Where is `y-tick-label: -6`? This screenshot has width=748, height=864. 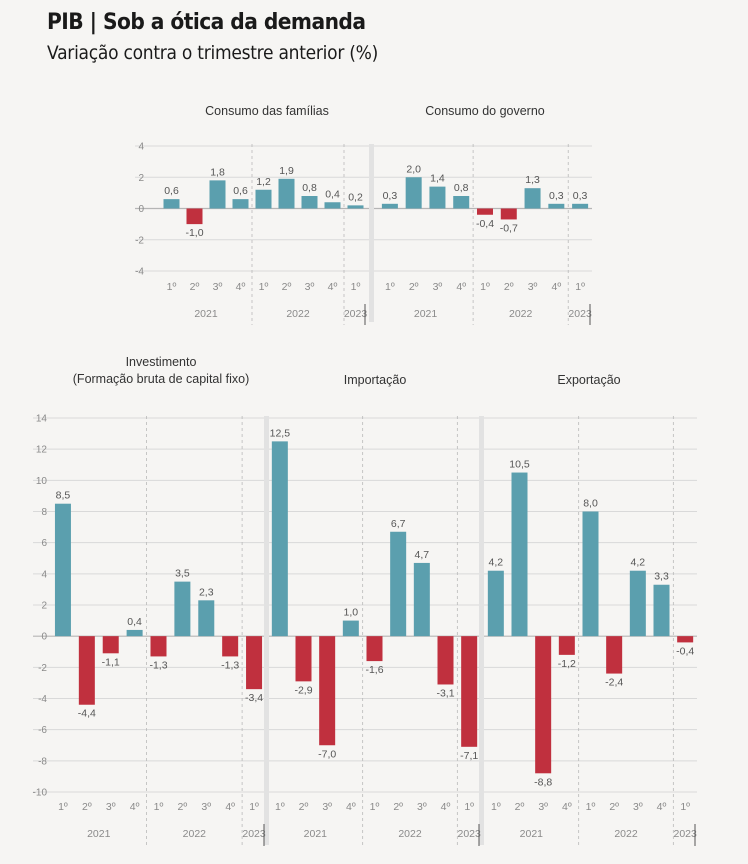
y-tick-label: -6 is located at coordinates (42, 730).